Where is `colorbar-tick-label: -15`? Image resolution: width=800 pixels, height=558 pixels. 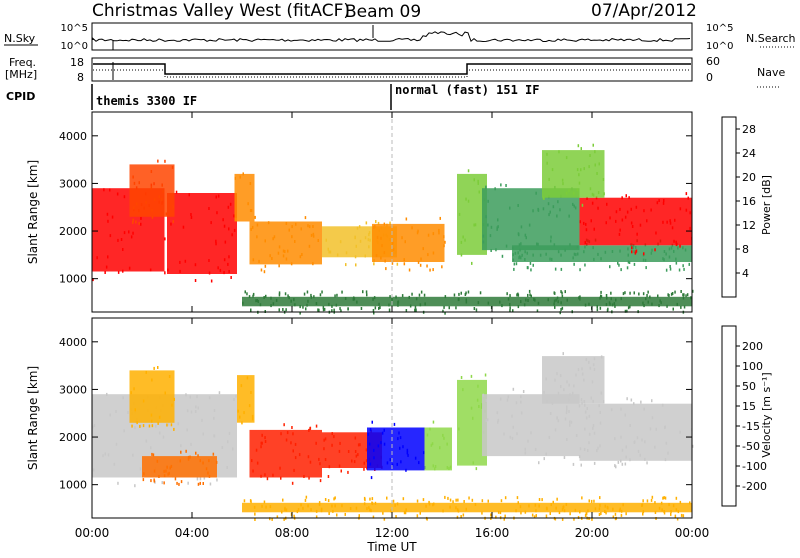
colorbar-tick-label: -15 is located at coordinates (751, 426).